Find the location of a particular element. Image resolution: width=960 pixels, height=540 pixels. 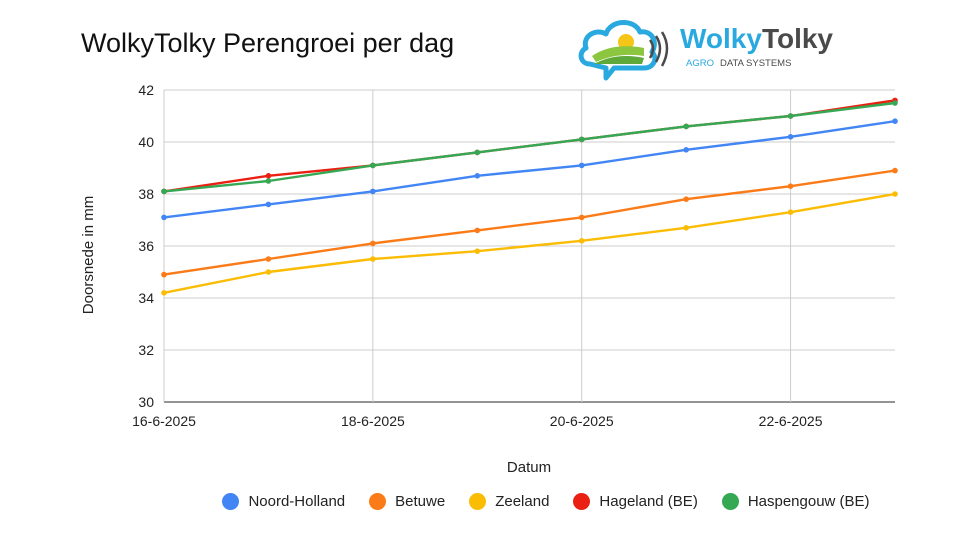

legend-label: Haspengouw (BE) is located at coordinates (808, 501).